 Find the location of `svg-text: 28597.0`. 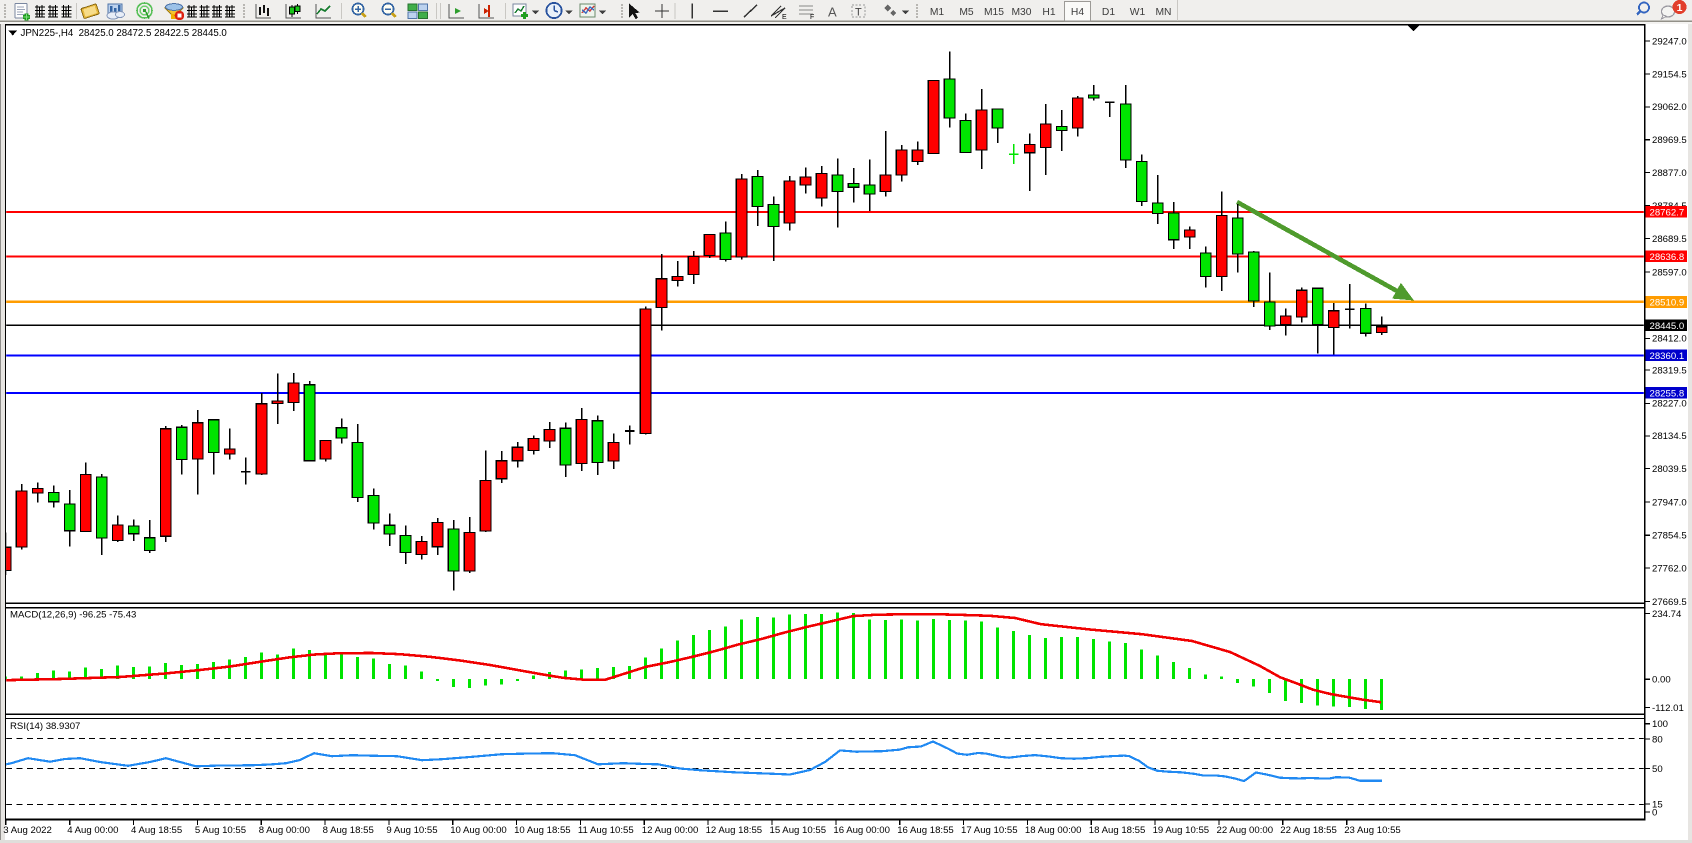

svg-text: 28597.0 is located at coordinates (1669, 272).